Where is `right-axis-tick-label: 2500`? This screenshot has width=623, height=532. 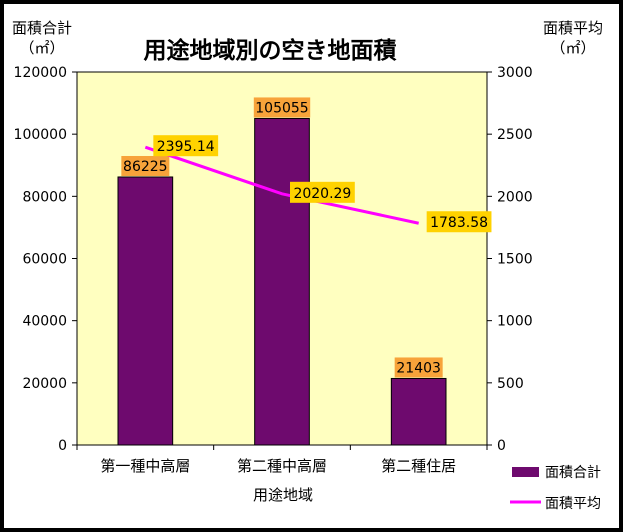
right-axis-tick-label: 2500 is located at coordinates (515, 135).